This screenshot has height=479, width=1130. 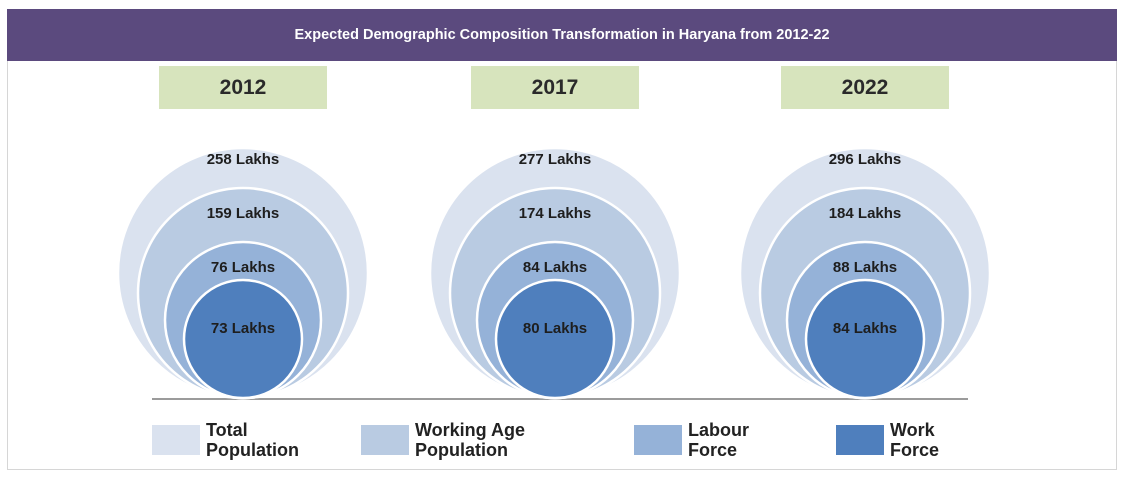 I want to click on circle-work-force-2022, so click(x=865, y=339).